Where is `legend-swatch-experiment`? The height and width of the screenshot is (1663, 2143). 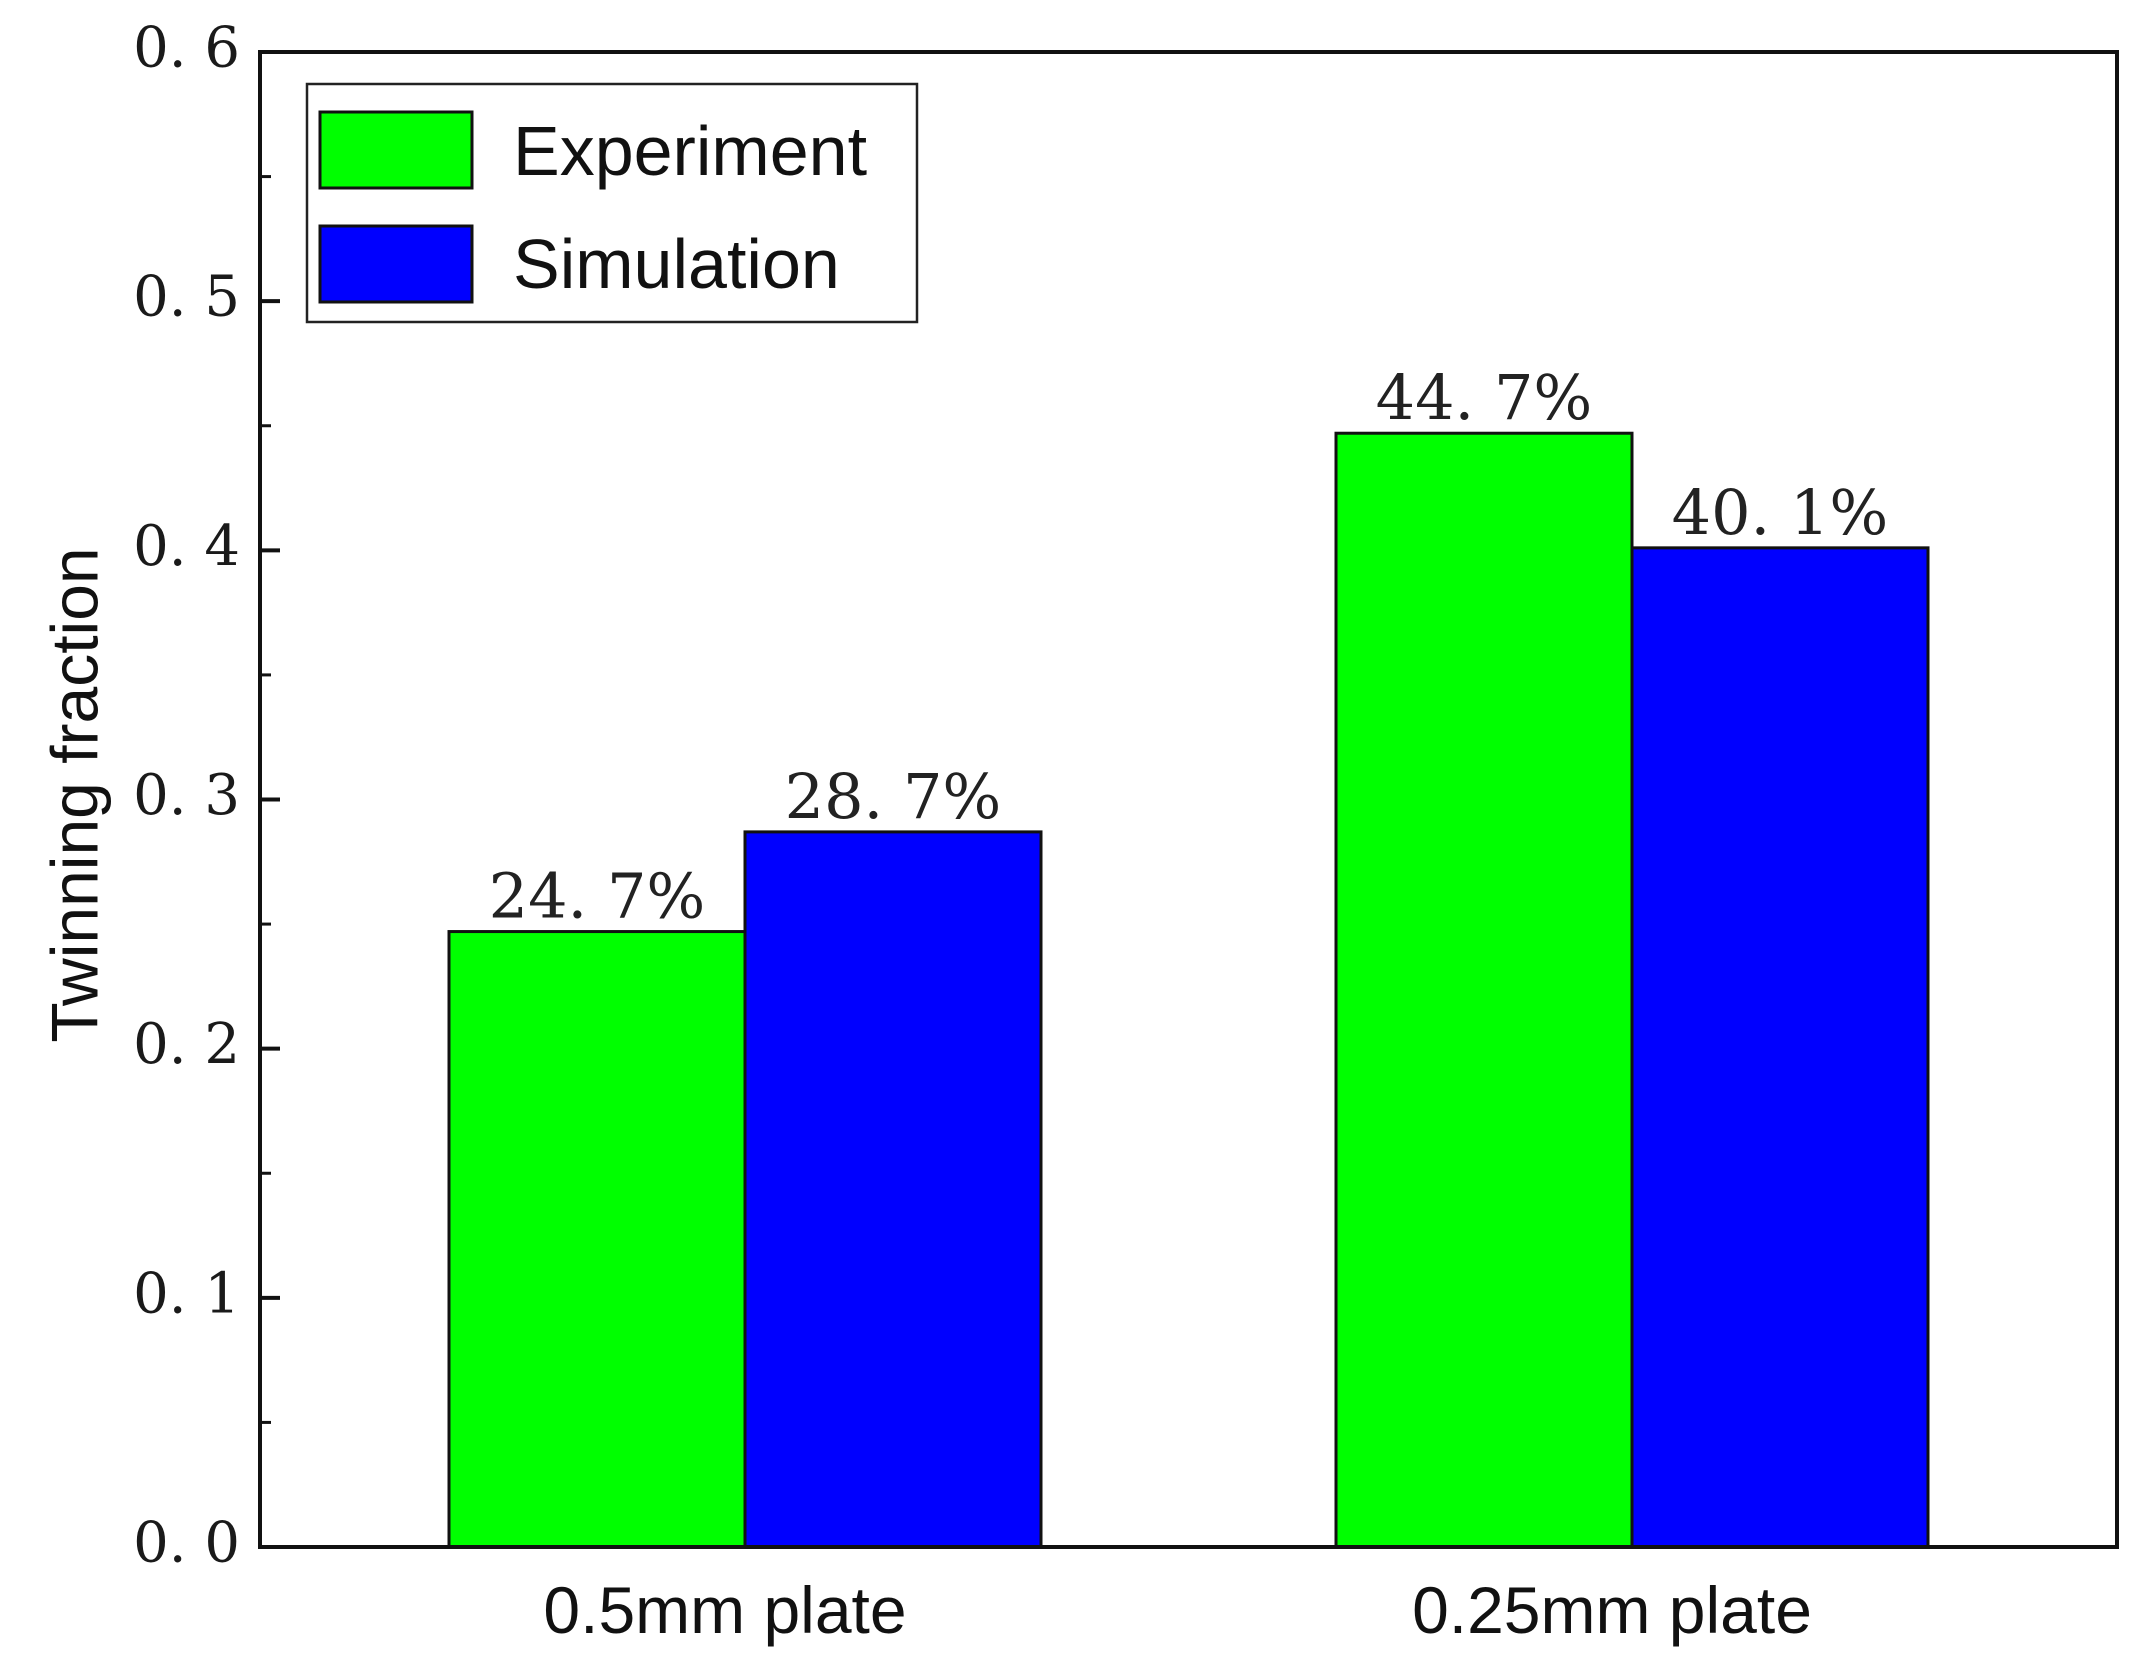 legend-swatch-experiment is located at coordinates (396, 150).